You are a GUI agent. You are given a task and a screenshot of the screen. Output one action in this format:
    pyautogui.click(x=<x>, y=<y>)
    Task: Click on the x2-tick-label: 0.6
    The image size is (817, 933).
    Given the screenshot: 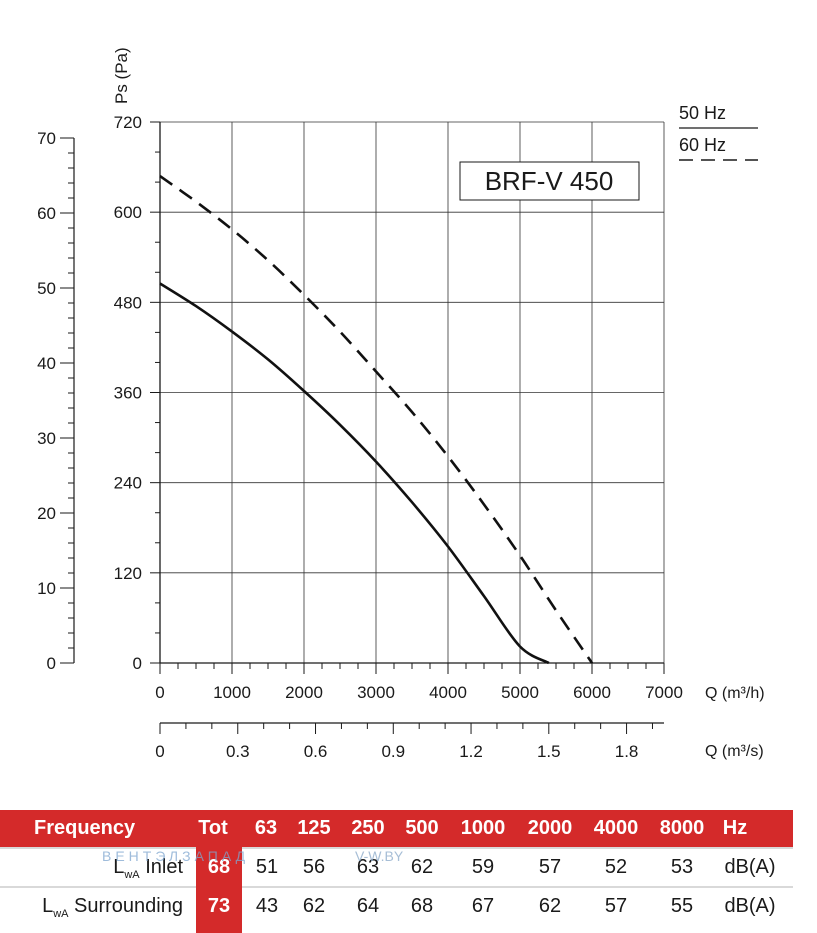 What is the action you would take?
    pyautogui.click(x=316, y=751)
    